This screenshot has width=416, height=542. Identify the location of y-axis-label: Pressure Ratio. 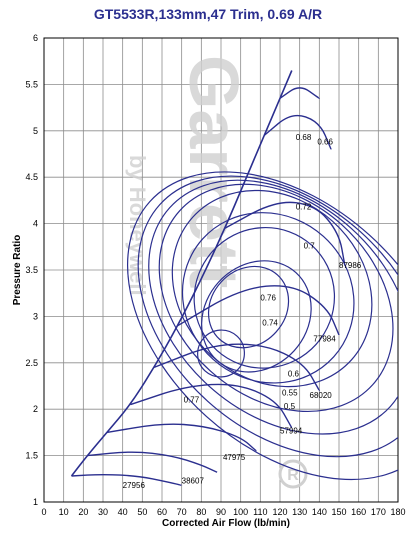
(17, 270).